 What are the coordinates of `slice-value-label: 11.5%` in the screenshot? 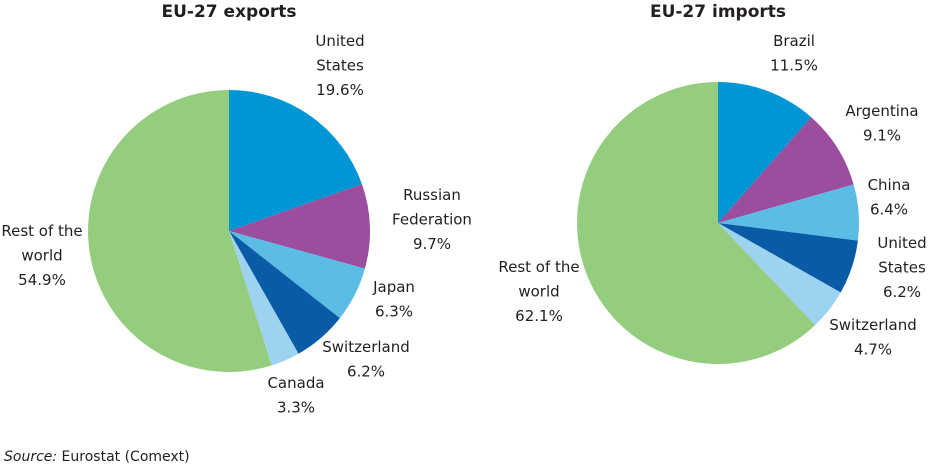 It's located at (794, 66).